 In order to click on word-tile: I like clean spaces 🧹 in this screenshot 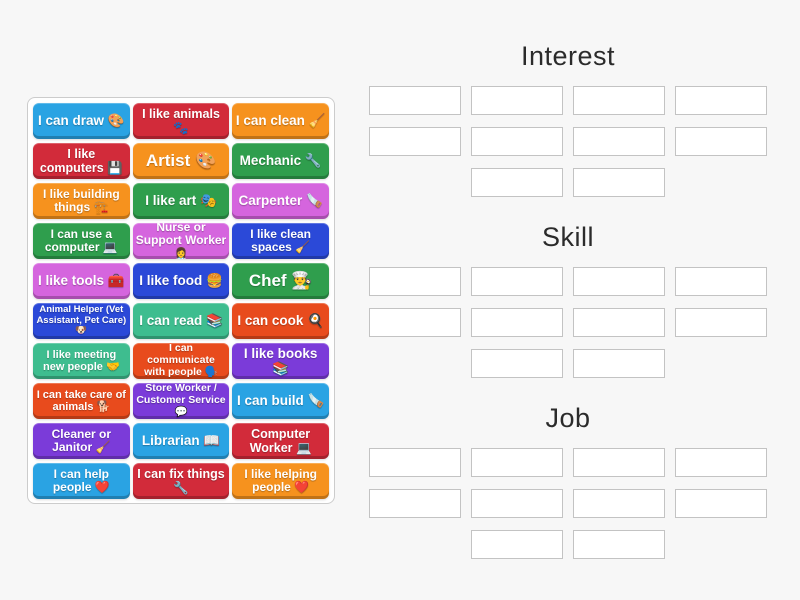, I will do `click(280, 241)`.